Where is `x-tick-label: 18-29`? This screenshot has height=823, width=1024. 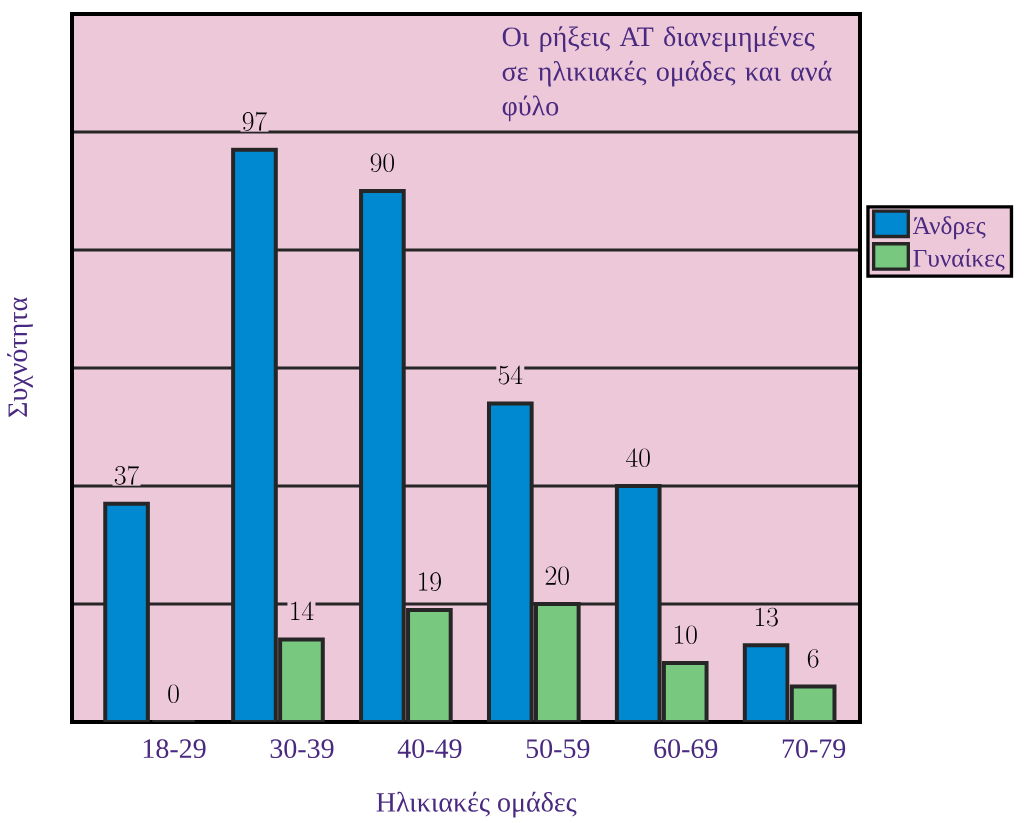 x-tick-label: 18-29 is located at coordinates (174, 749).